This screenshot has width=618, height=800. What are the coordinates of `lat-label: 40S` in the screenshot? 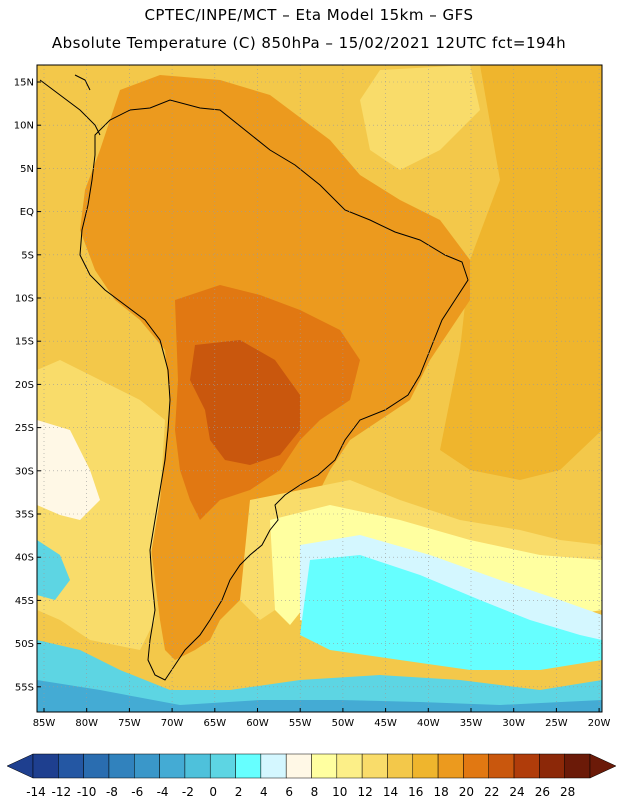 It's located at (24, 558).